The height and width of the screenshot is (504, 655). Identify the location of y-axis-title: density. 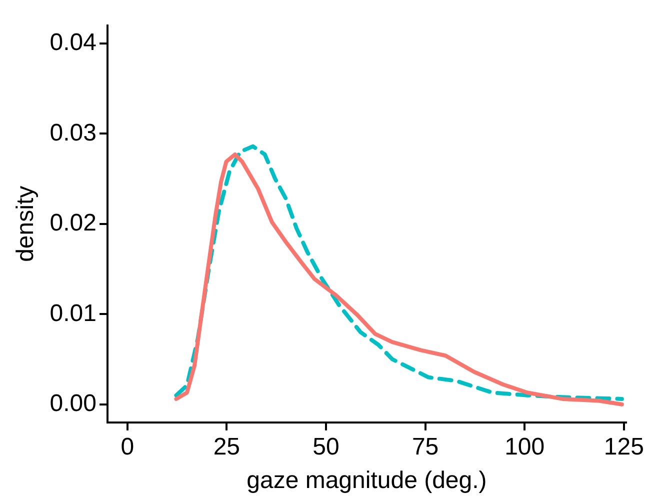
(26, 224).